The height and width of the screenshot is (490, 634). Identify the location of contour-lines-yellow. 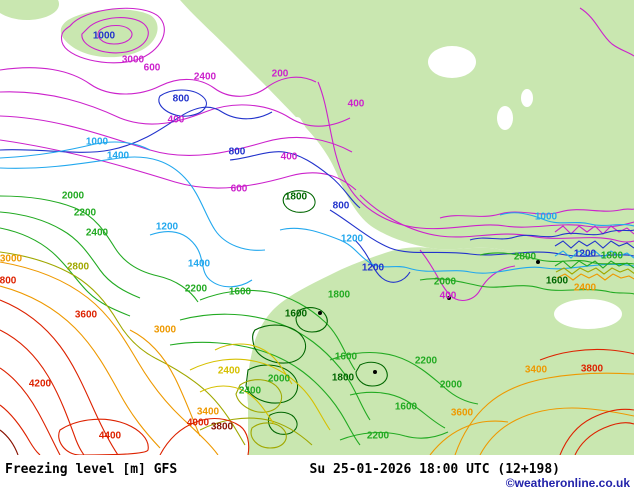
(260, 387).